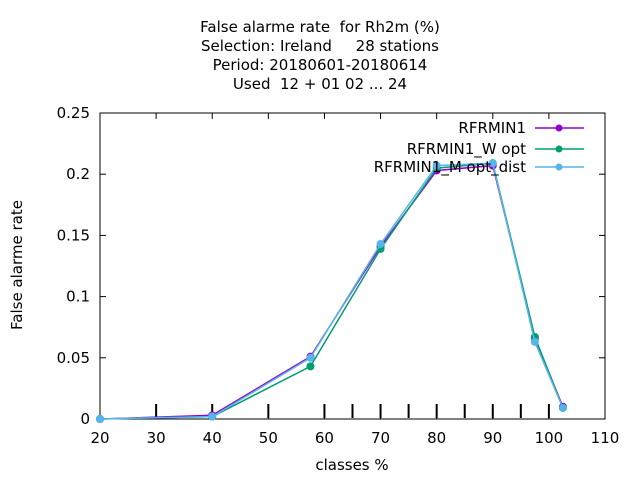 Image resolution: width=640 pixels, height=480 pixels. What do you see at coordinates (450, 167) in the screenshot?
I see `legend-label-3: RFRMIN1_M opt_dist` at bounding box center [450, 167].